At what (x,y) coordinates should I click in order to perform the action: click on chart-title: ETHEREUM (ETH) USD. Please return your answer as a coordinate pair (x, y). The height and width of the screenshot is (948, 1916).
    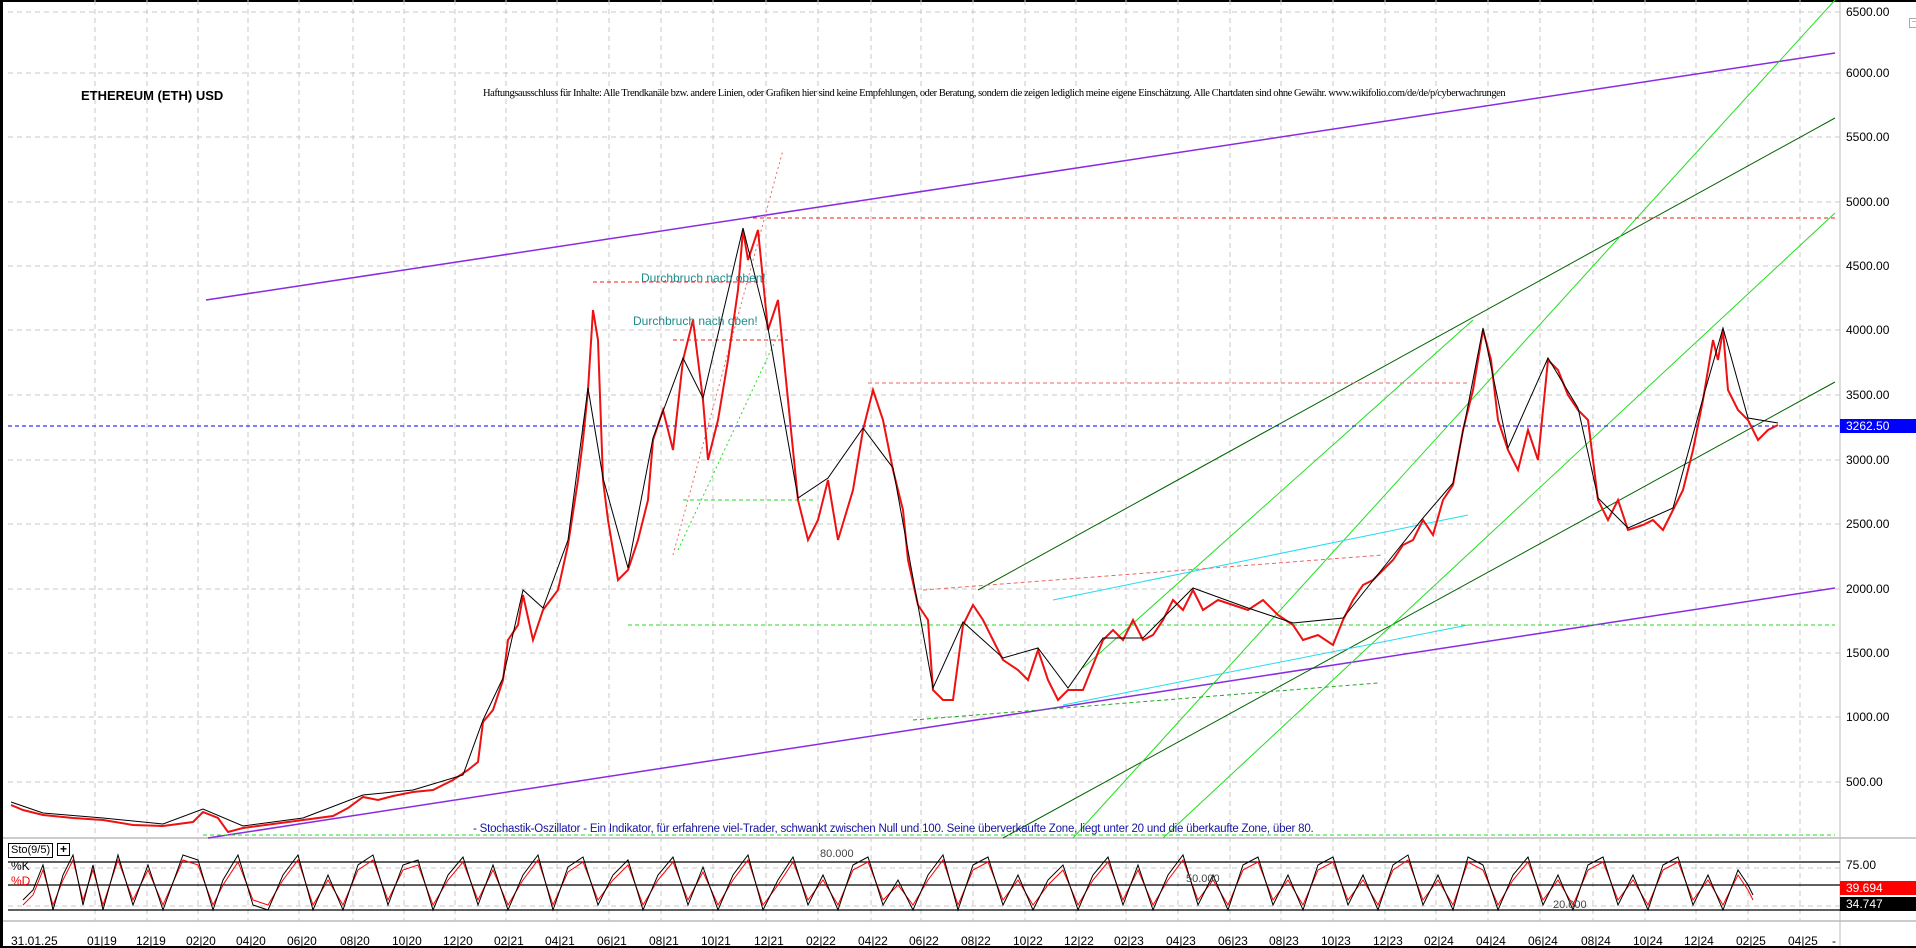
    Looking at the image, I should click on (152, 95).